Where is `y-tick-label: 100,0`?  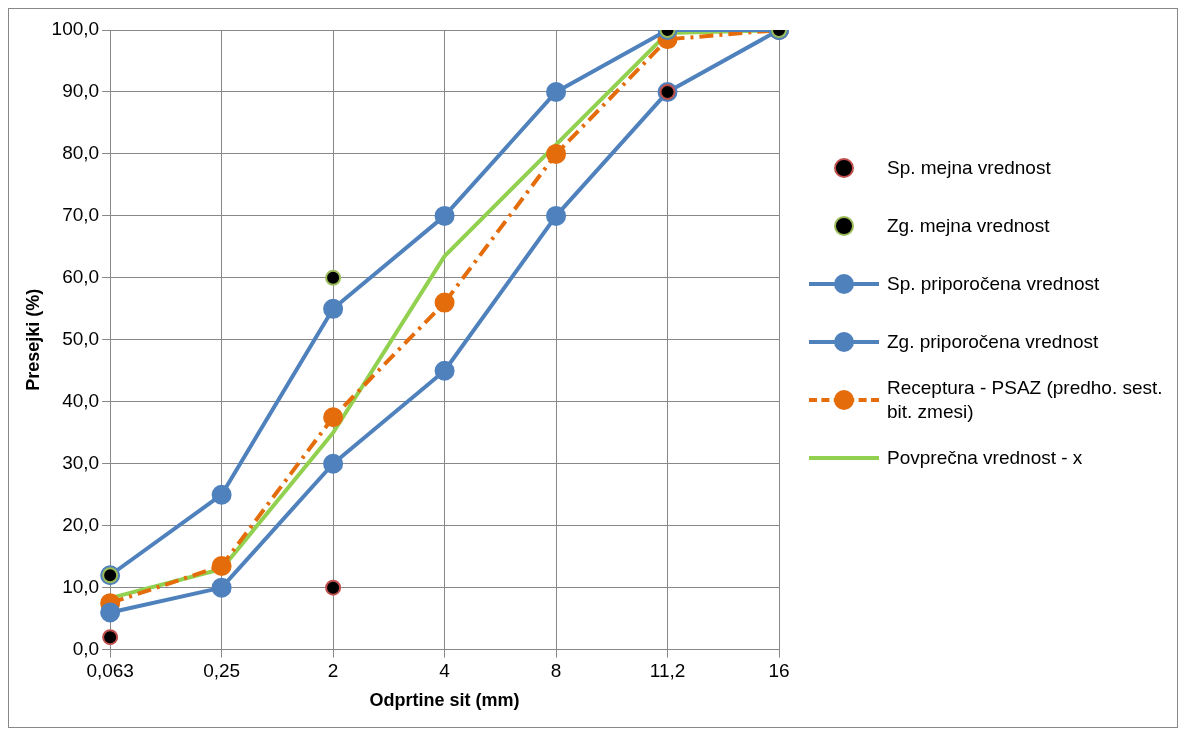 y-tick-label: 100,0 is located at coordinates (75, 29).